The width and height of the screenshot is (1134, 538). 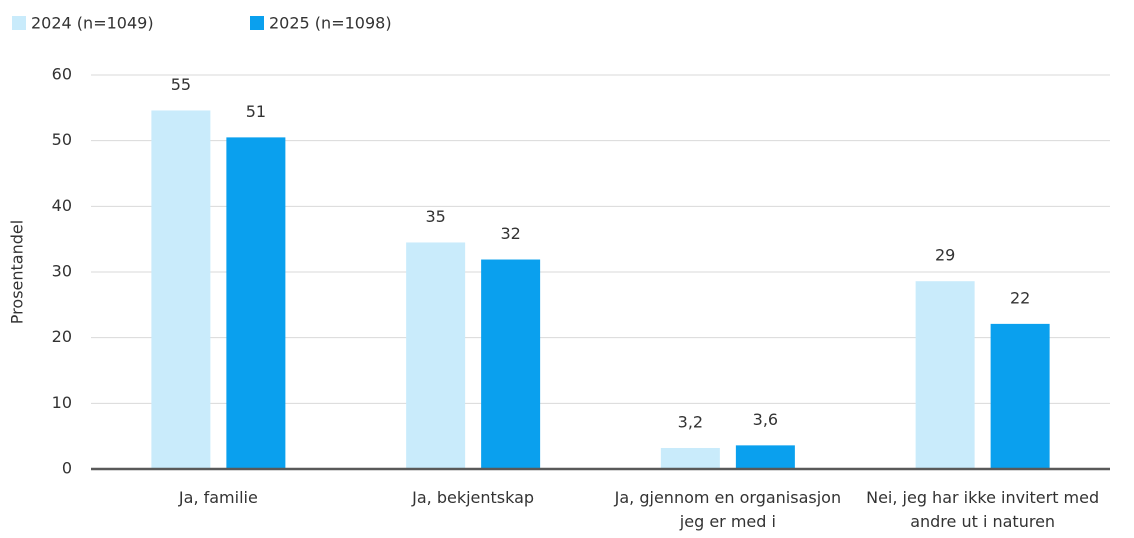 I want to click on data-label: 3,6, so click(x=765, y=419).